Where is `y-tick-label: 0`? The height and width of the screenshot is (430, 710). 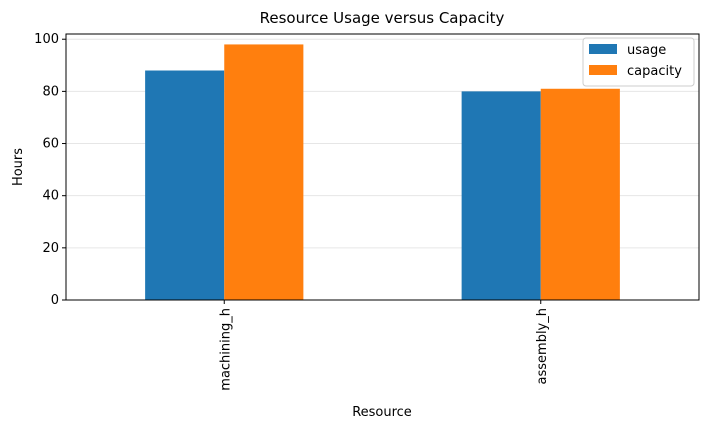
y-tick-label: 0 is located at coordinates (55, 300).